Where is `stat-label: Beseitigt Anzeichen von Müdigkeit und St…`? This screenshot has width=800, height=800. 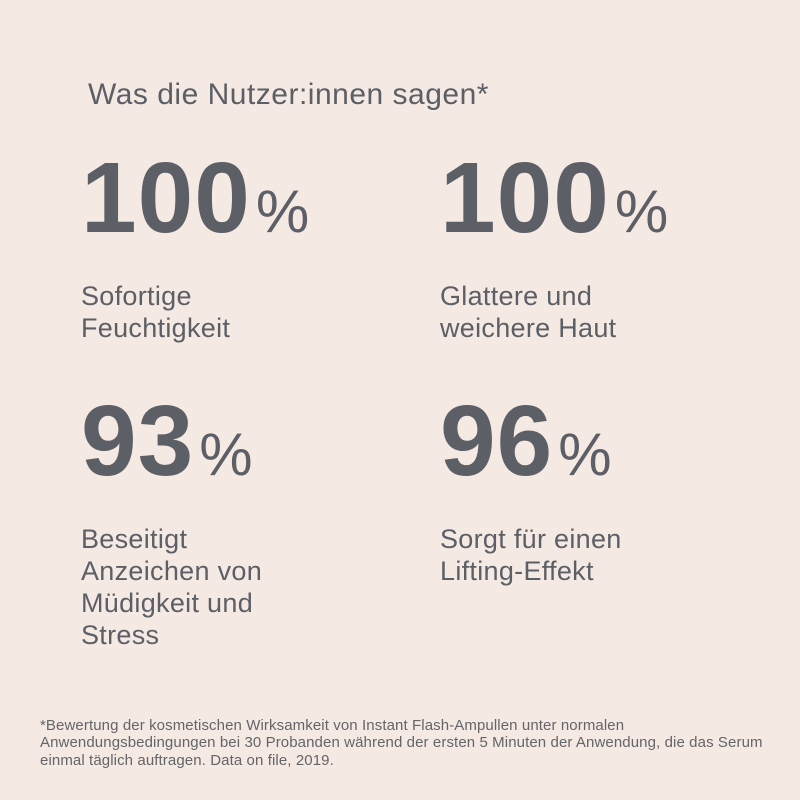 stat-label: Beseitigt Anzeichen von Müdigkeit und St… is located at coordinates (172, 587).